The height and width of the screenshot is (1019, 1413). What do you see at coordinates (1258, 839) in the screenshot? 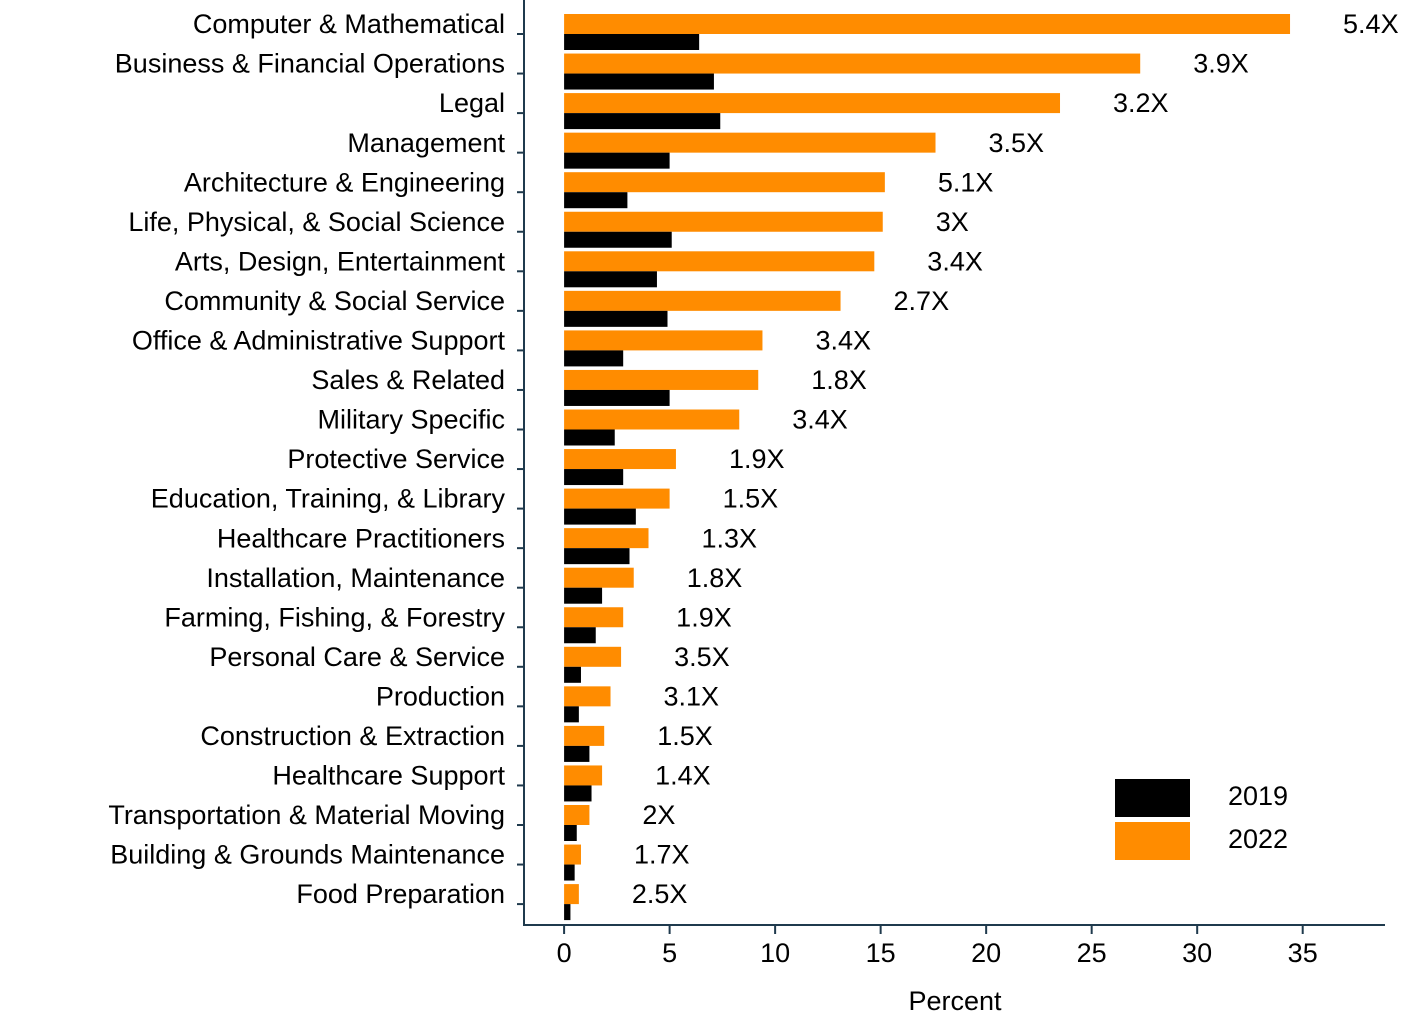
I see `legend-label: 2022` at bounding box center [1258, 839].